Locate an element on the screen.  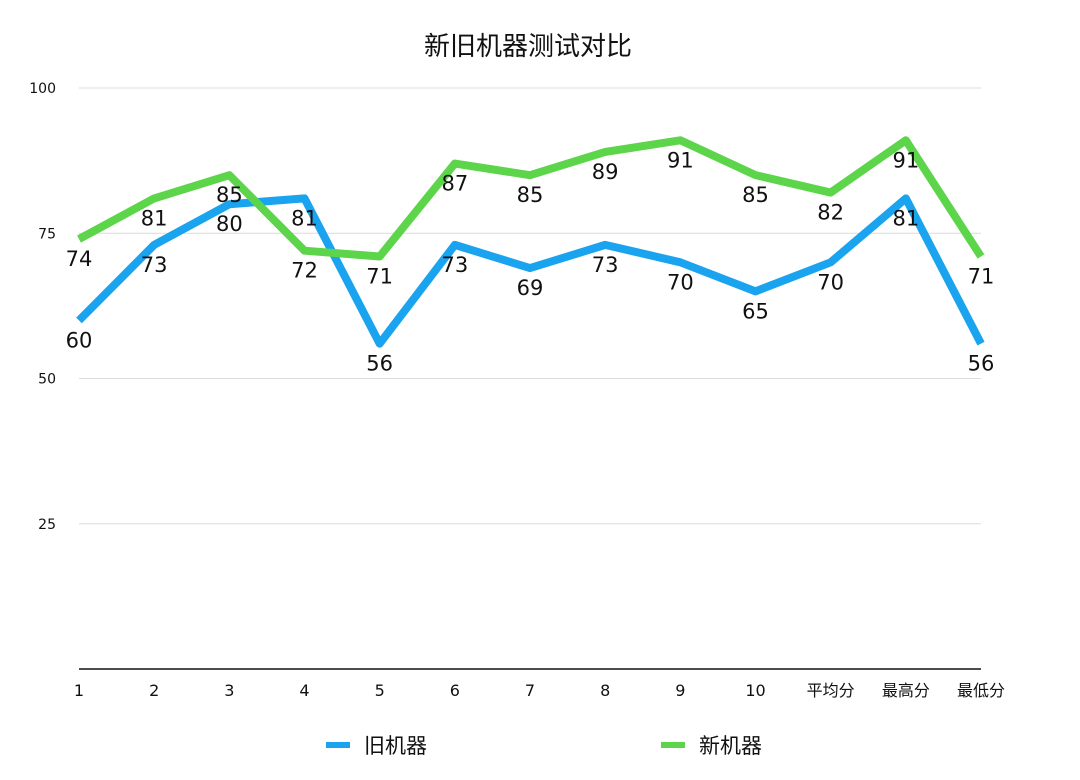
legend-label-2: 新机器 is located at coordinates (730, 746).